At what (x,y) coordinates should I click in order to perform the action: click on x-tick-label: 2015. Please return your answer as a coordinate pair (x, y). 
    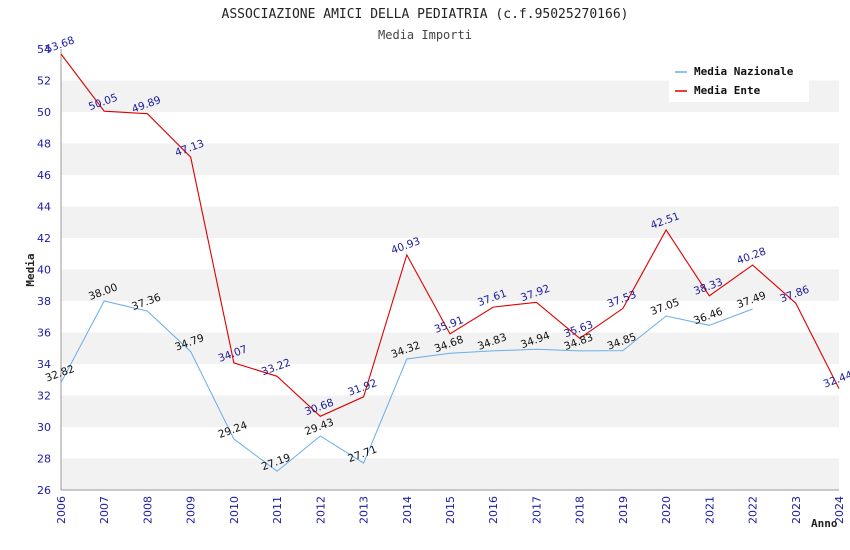
    Looking at the image, I should click on (450, 510).